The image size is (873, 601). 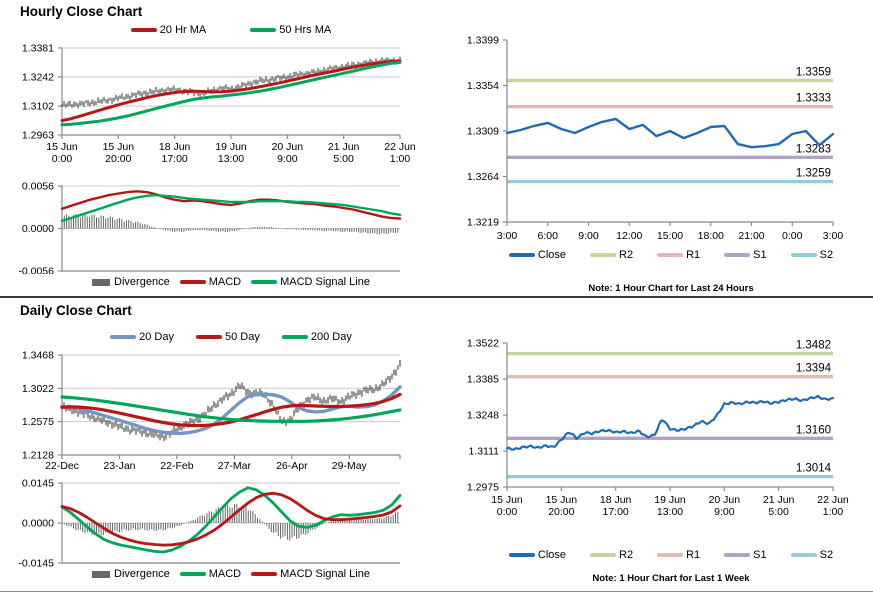 I want to click on series-line-50-day, so click(x=231, y=410).